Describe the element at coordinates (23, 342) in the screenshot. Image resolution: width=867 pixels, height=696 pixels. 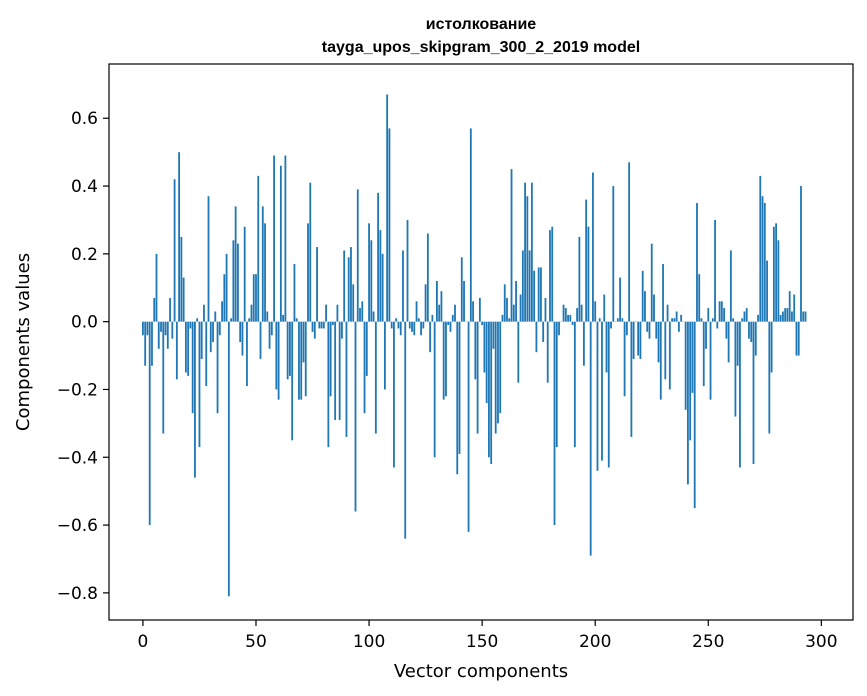
I see `y-axis-label: Components values` at that location.